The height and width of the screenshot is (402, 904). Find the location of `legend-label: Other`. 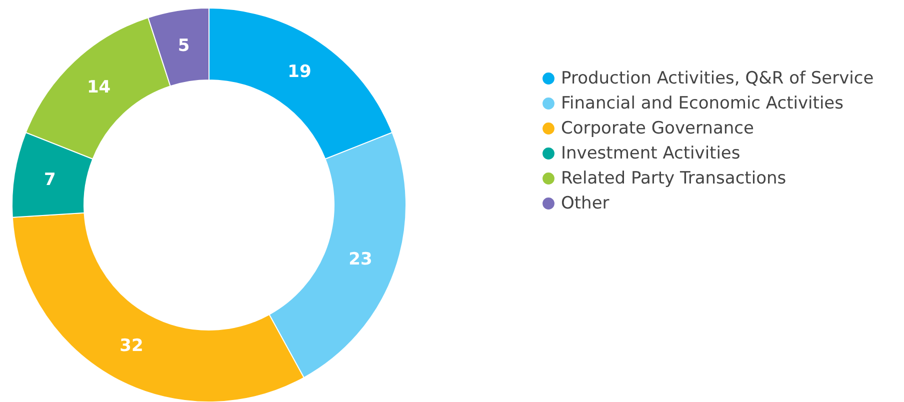

legend-label: Other is located at coordinates (585, 204).